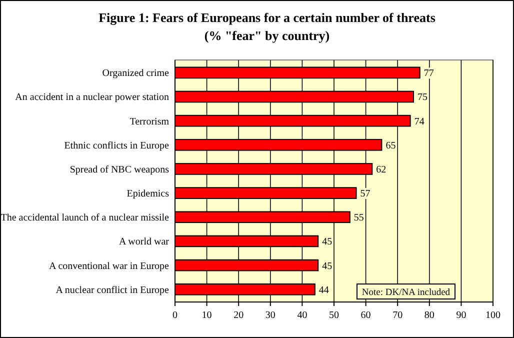  What do you see at coordinates (85, 218) in the screenshot?
I see `y-tick-label: The accidental launch of a nuclear missile` at bounding box center [85, 218].